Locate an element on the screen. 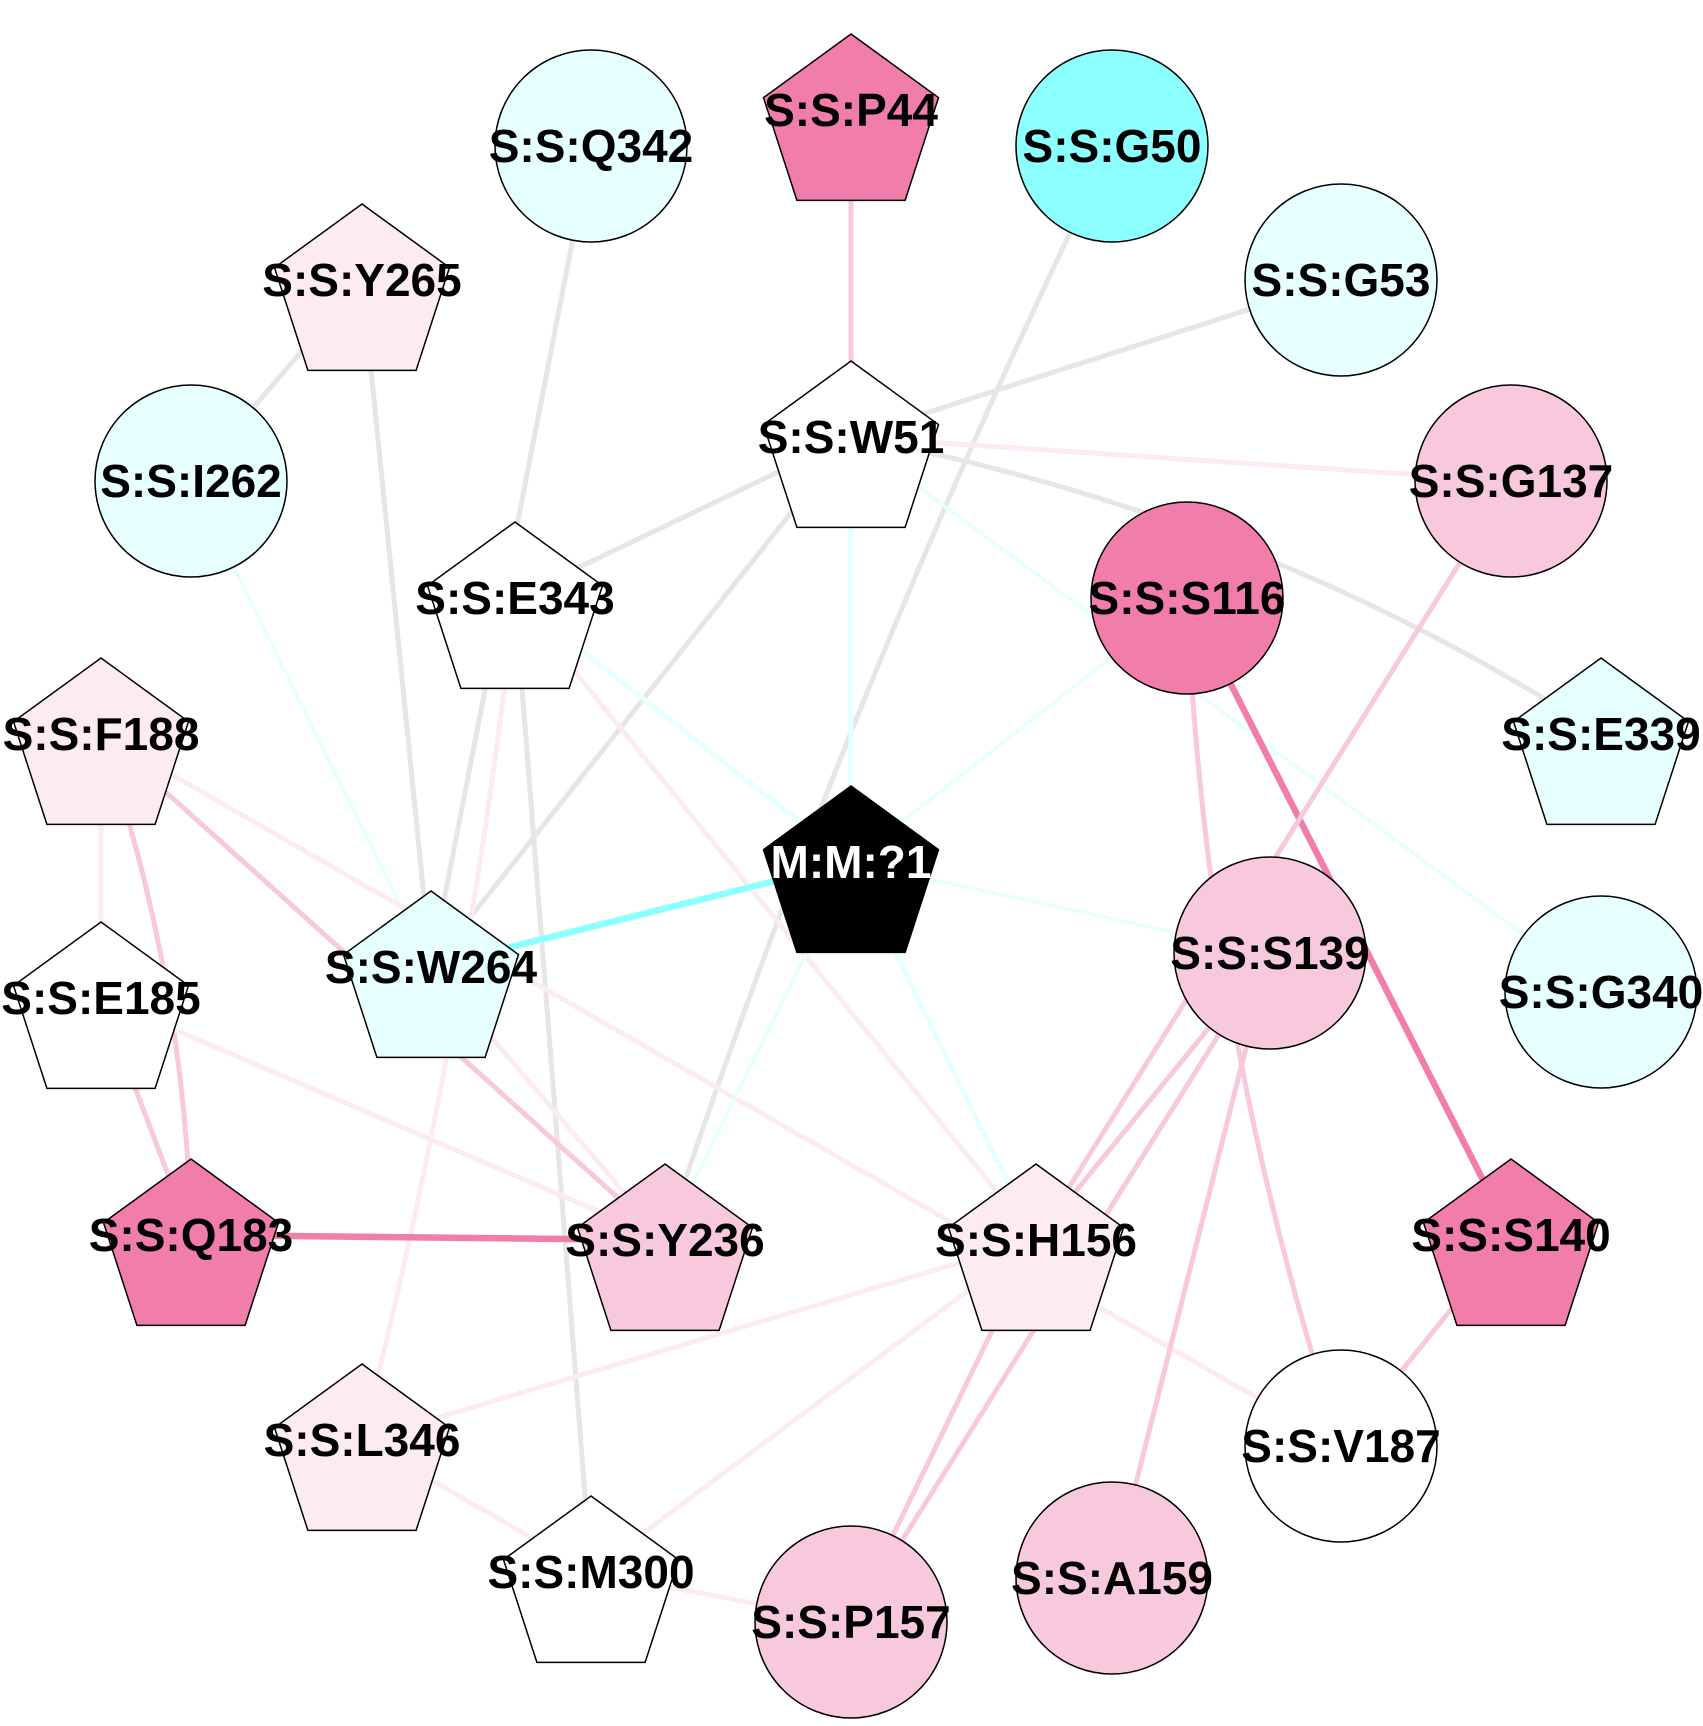 The height and width of the screenshot is (1726, 1703). node-label: S:S:G340 is located at coordinates (1601, 992).